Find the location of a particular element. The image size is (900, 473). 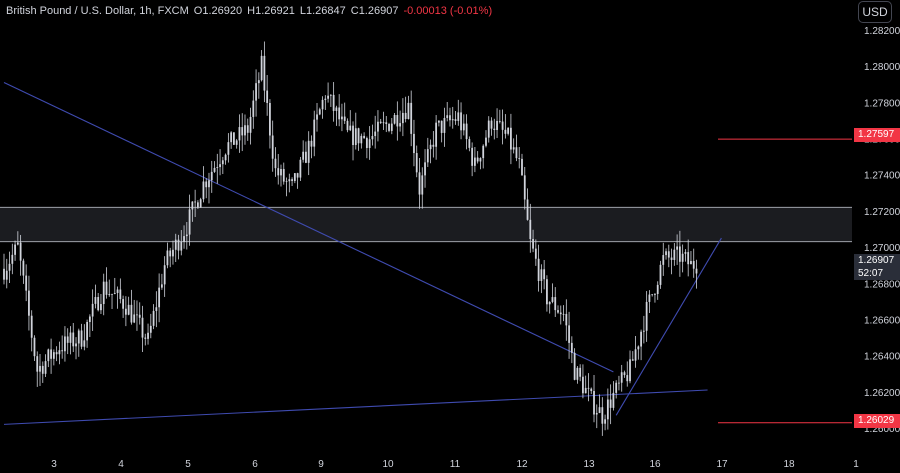

resistance-price-tag: 1.27597 is located at coordinates (877, 135).